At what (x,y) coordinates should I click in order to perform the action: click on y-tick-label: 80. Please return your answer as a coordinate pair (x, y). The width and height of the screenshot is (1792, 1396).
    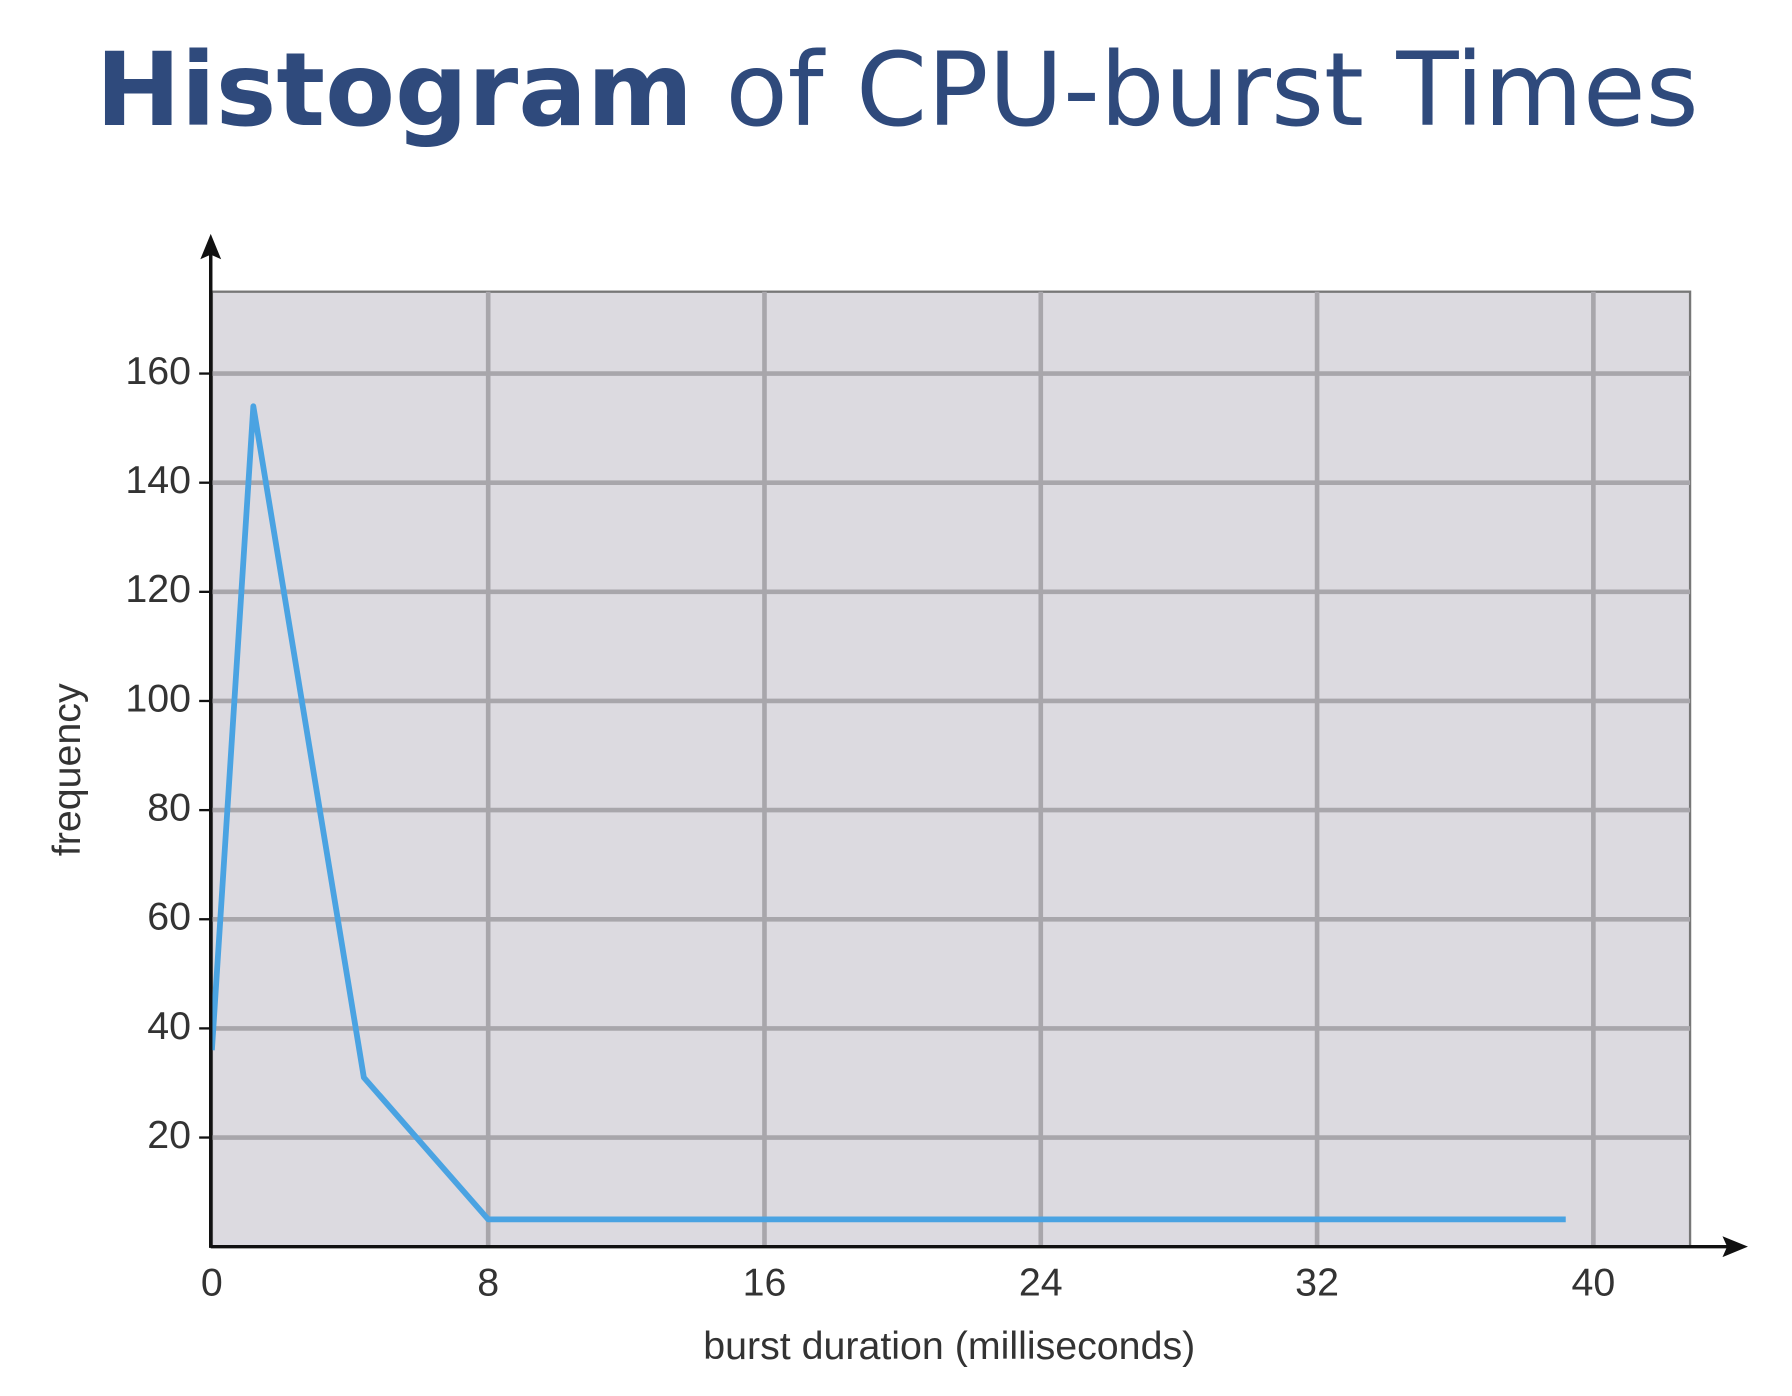
    Looking at the image, I should click on (169, 808).